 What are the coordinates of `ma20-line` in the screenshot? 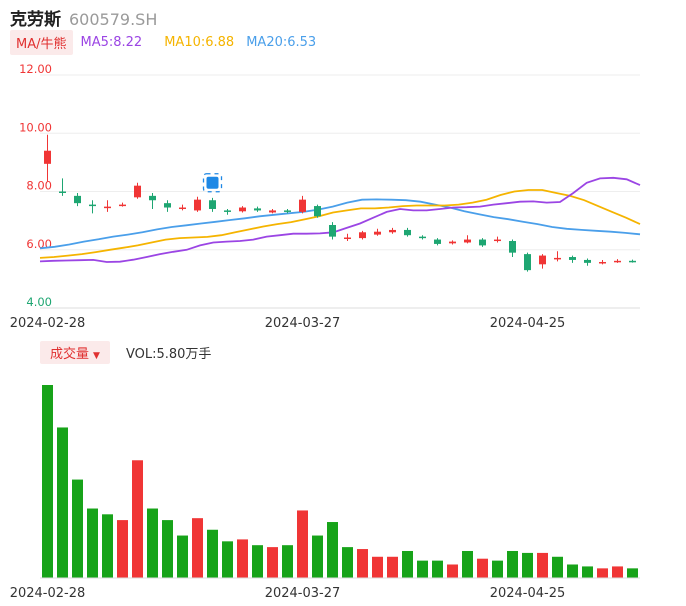 It's located at (340, 224).